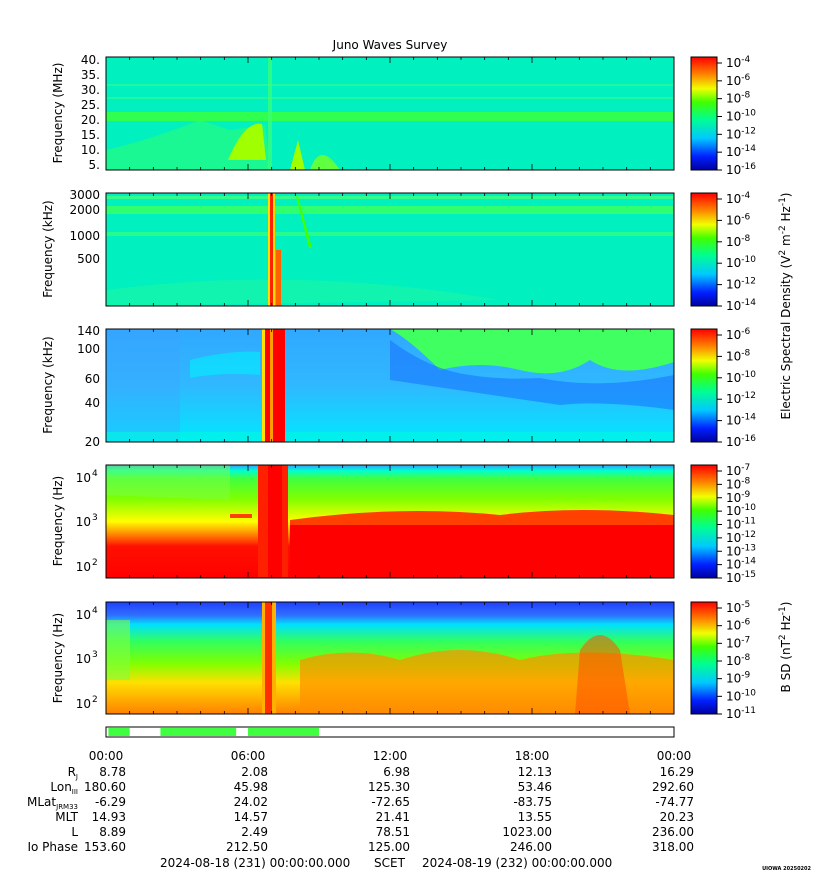 The image size is (815, 880). I want to click on panel-5-yticks: 10 4 10 3 10 2, so click(87, 658).